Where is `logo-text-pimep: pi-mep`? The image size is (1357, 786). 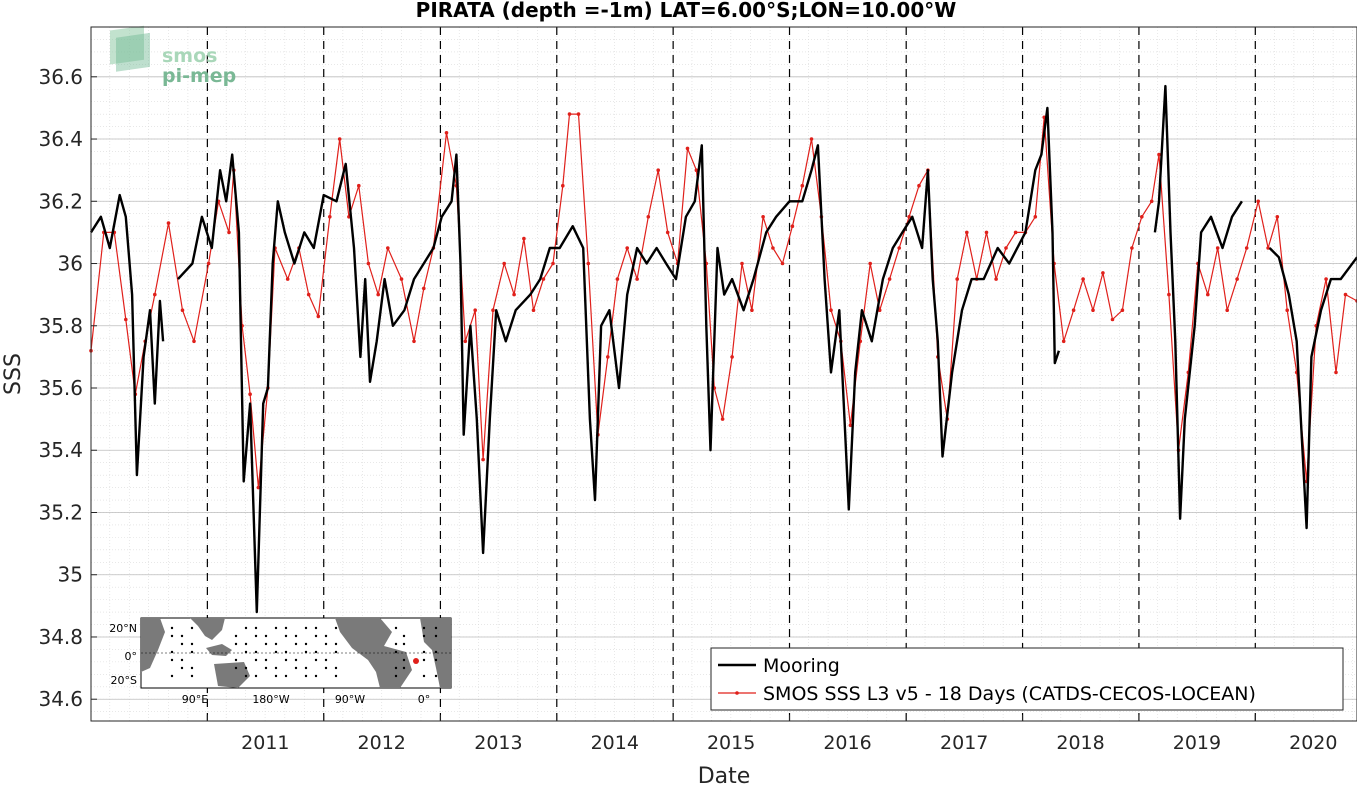 logo-text-pimep: pi-mep is located at coordinates (199, 76).